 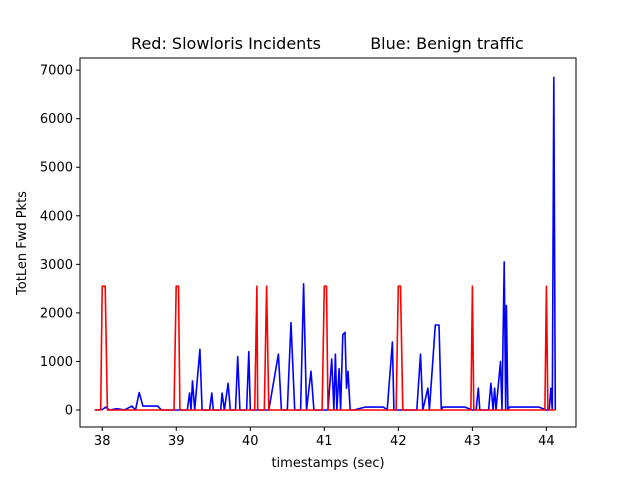 What do you see at coordinates (226, 43) in the screenshot?
I see `chart-title-red: Red: Slowloris Incidents` at bounding box center [226, 43].